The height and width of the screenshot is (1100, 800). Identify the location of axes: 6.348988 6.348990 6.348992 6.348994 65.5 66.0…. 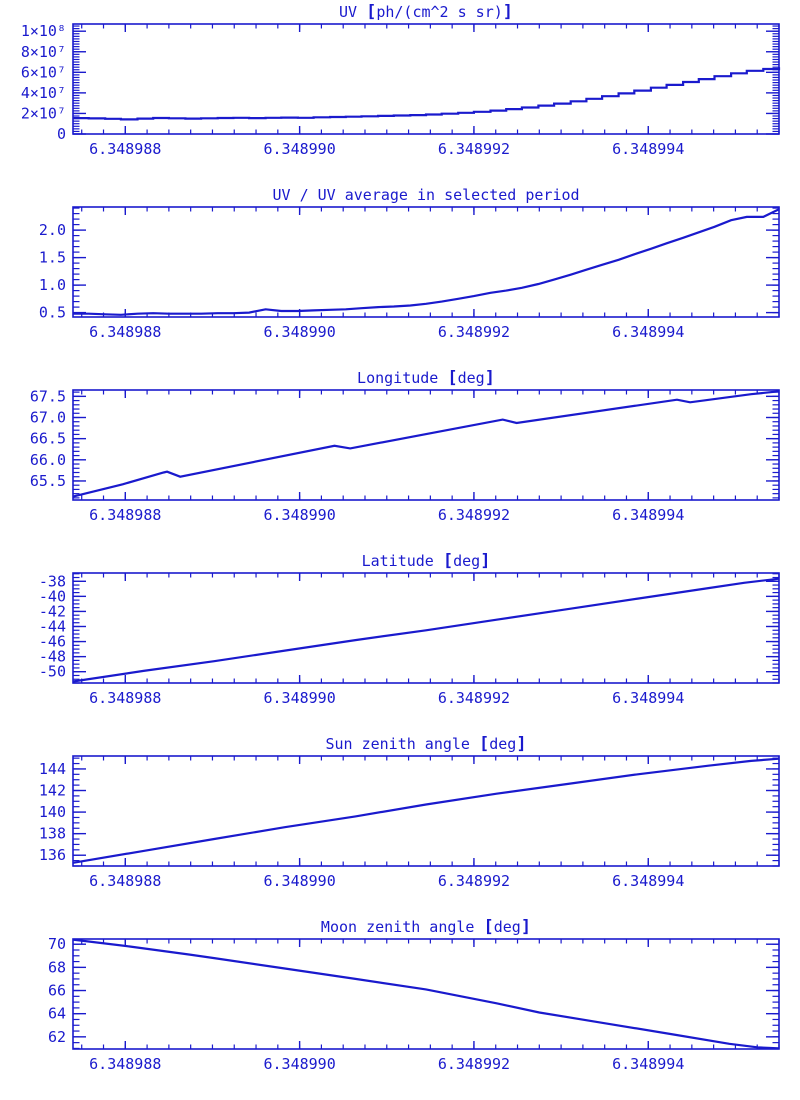
(405, 455).